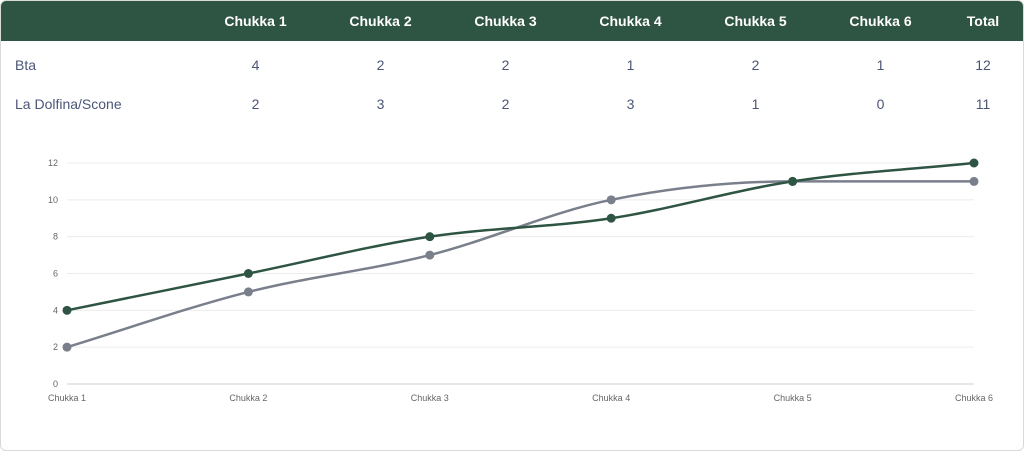  I want to click on header-chukka-6: Chukka 6, so click(880, 21).